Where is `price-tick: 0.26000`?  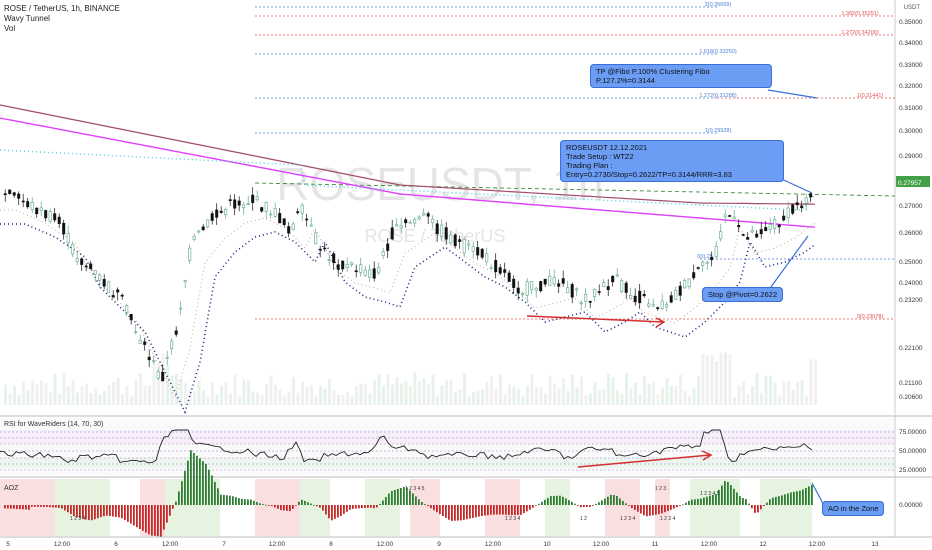
price-tick: 0.26000 is located at coordinates (911, 233).